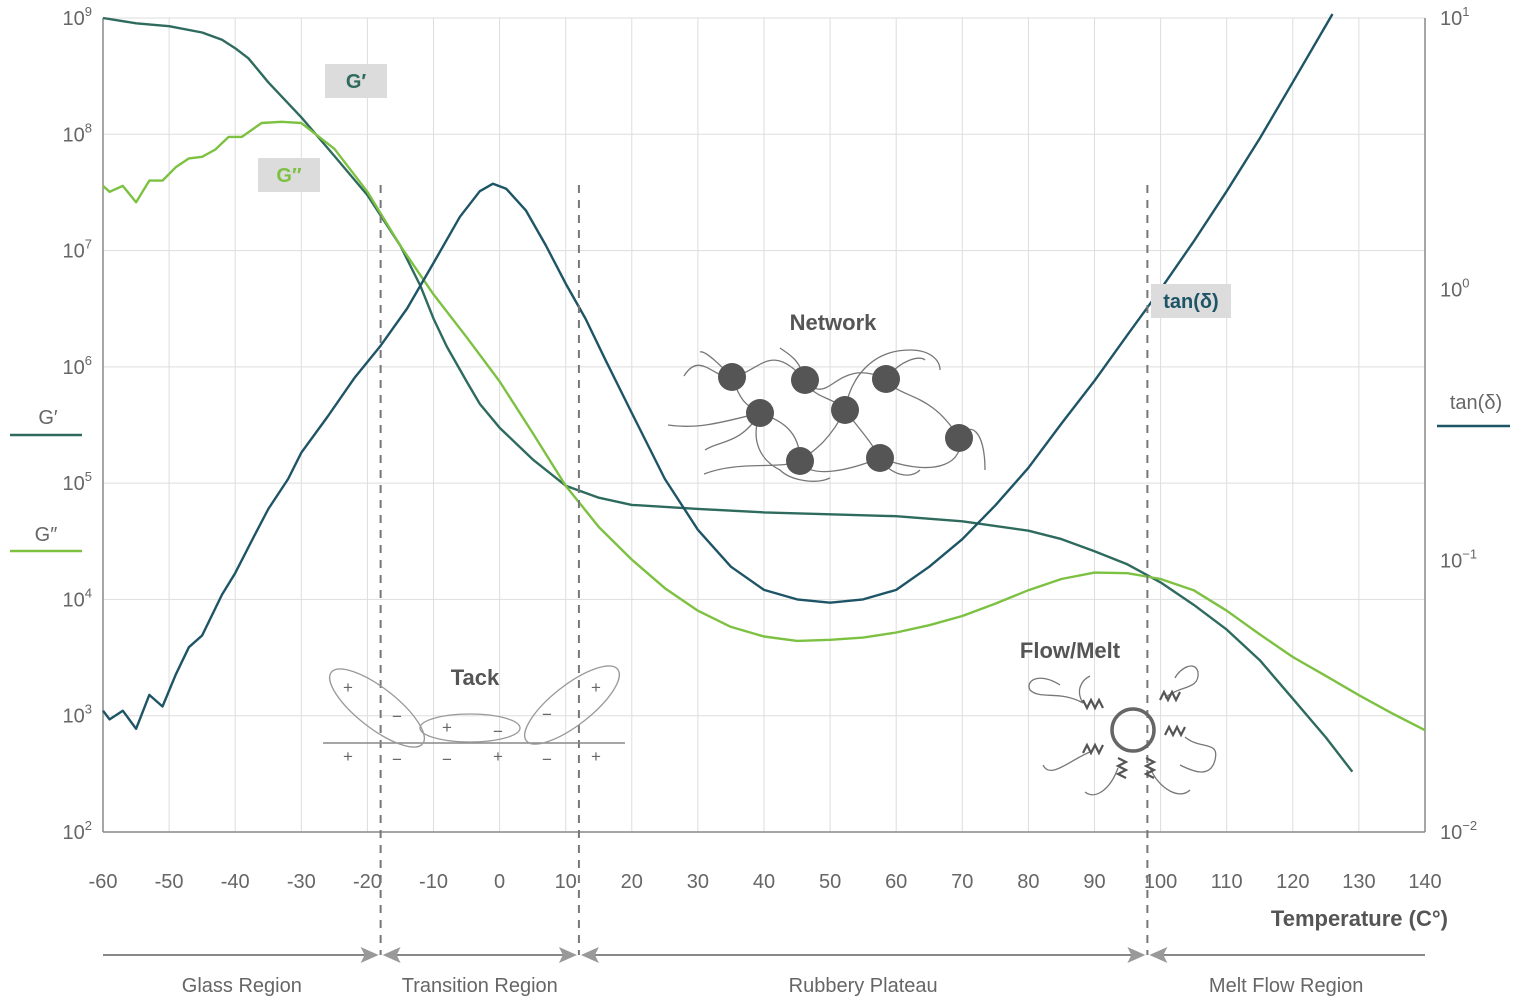  What do you see at coordinates (1227, 882) in the screenshot?
I see `x-tick-label: 110` at bounding box center [1227, 882].